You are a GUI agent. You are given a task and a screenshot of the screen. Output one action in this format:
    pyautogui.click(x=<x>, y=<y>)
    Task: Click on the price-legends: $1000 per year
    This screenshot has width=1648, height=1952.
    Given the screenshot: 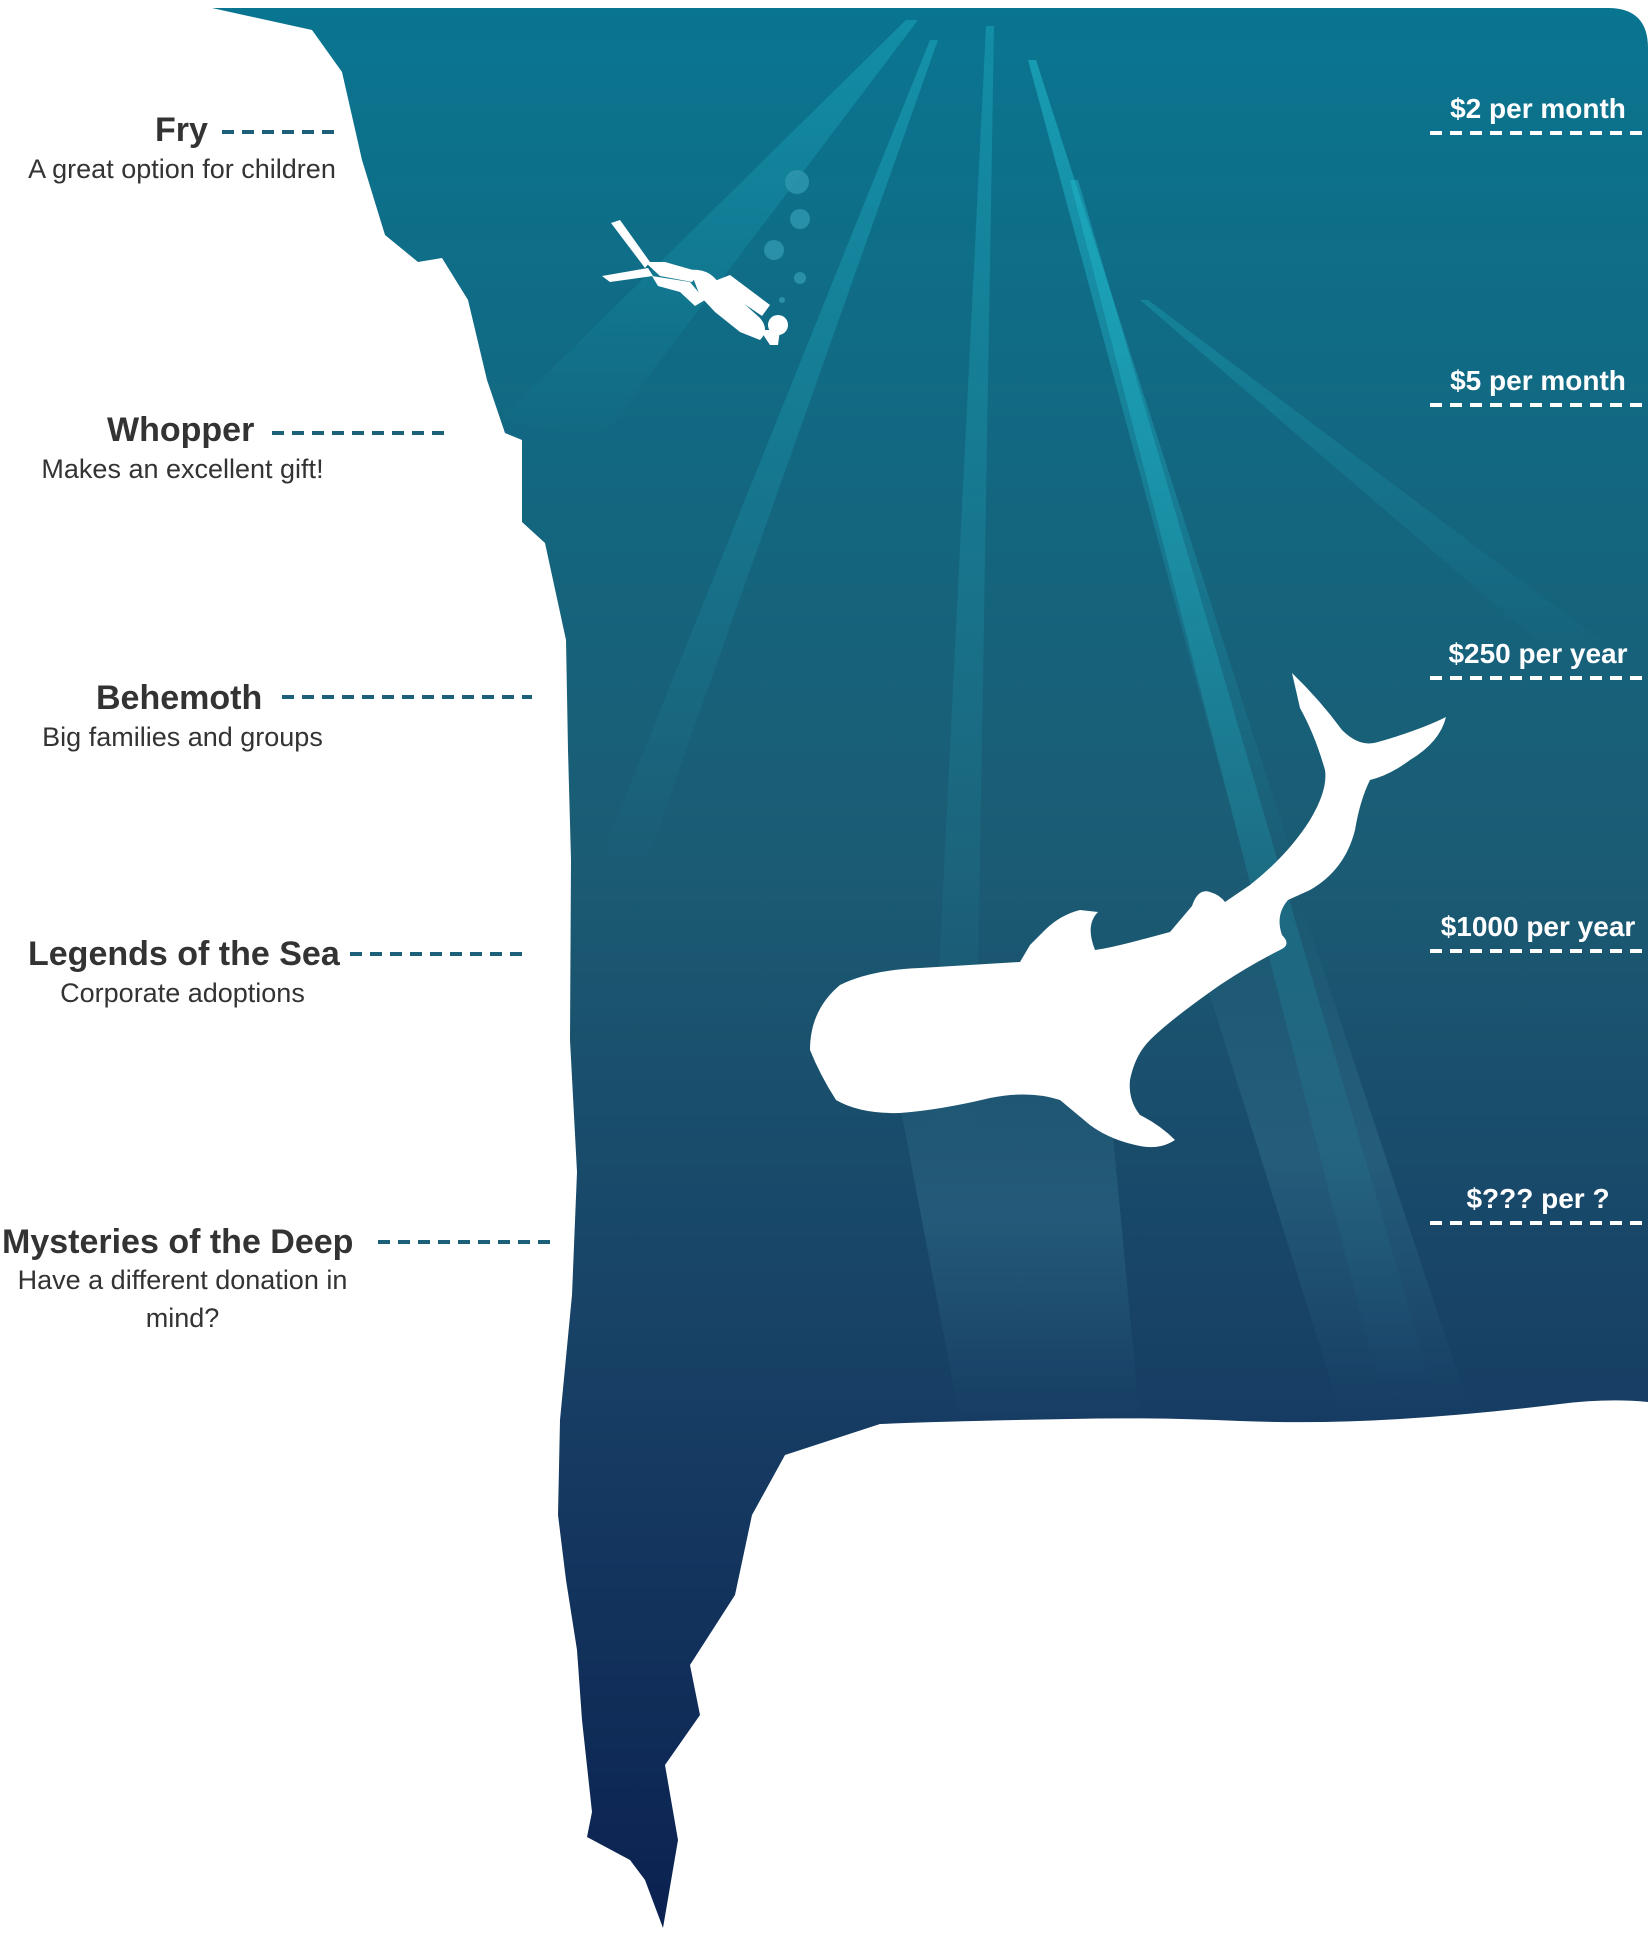 What is the action you would take?
    pyautogui.click(x=1538, y=926)
    